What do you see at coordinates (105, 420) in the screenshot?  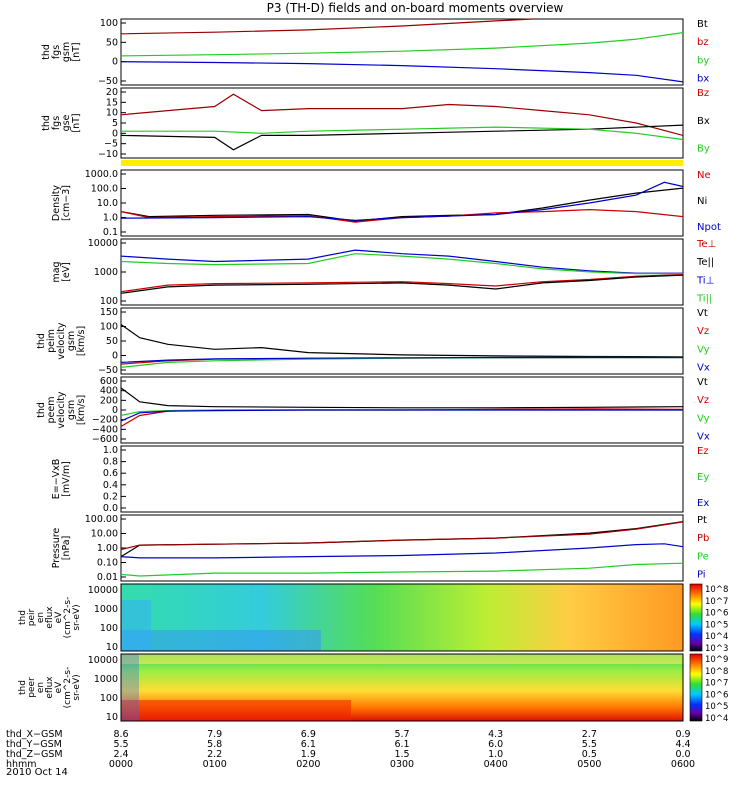 I see `peem_velocity-ytick-label: −200` at bounding box center [105, 420].